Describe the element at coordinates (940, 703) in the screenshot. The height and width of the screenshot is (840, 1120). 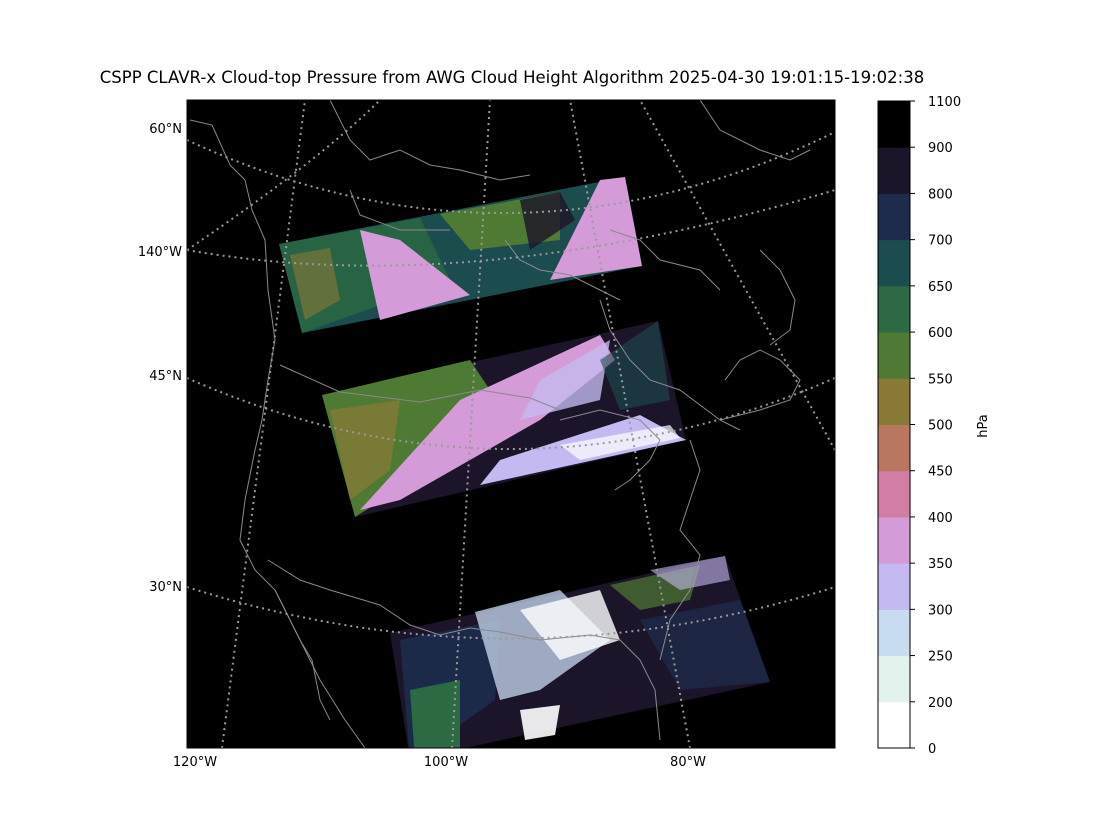
I see `colorbar-tick-label: 200` at that location.